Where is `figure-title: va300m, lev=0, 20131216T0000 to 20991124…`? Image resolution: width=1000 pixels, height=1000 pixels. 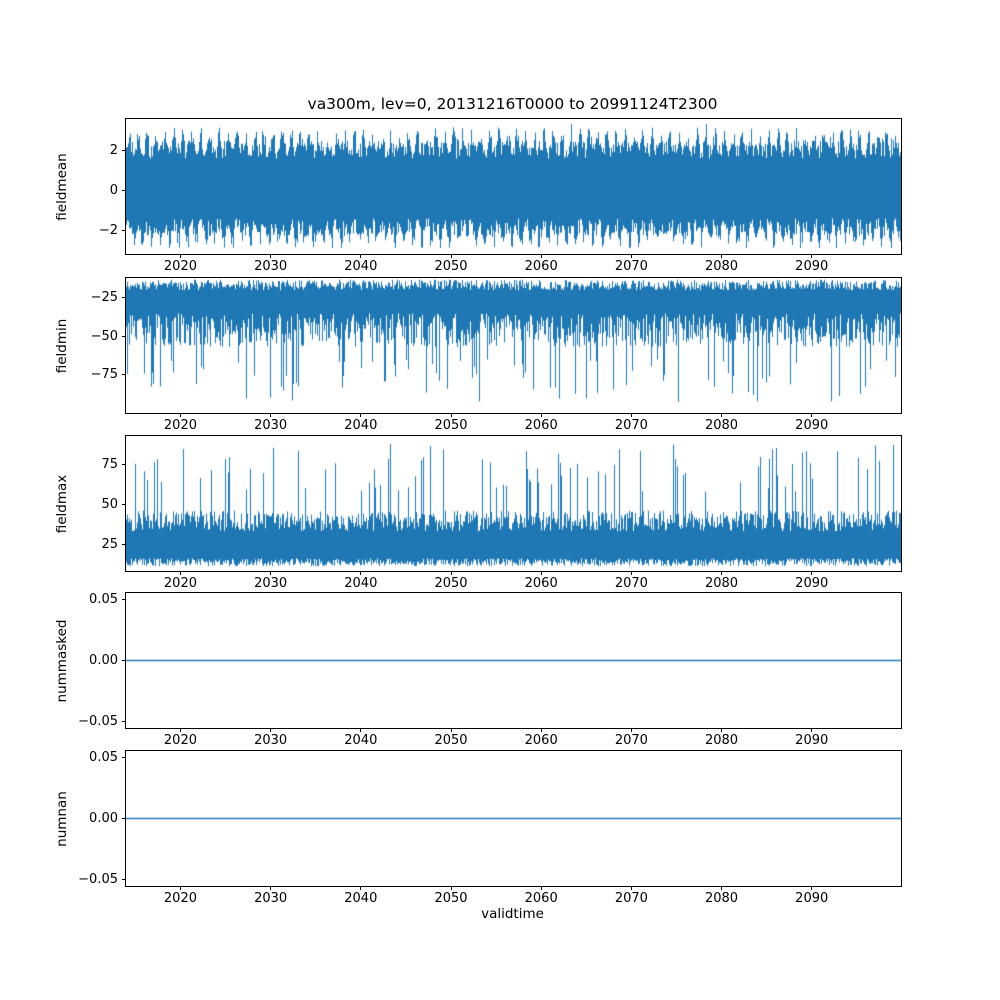 figure-title: va300m, lev=0, 20131216T0000 to 20991124… is located at coordinates (512, 104).